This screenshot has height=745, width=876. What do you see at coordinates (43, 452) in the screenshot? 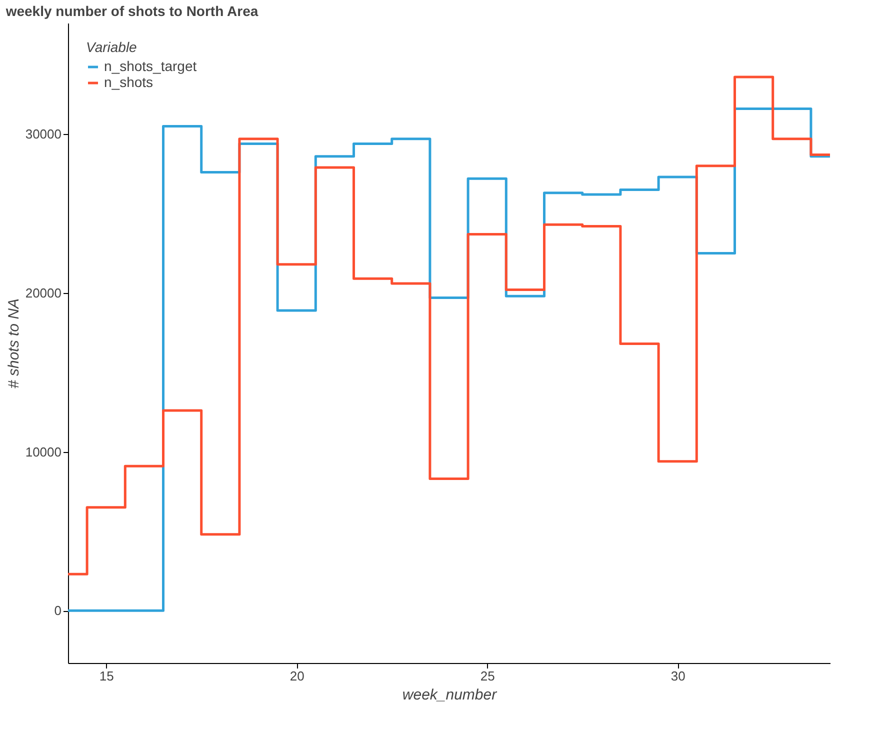
I see `y-tick-label: 10000` at bounding box center [43, 452].